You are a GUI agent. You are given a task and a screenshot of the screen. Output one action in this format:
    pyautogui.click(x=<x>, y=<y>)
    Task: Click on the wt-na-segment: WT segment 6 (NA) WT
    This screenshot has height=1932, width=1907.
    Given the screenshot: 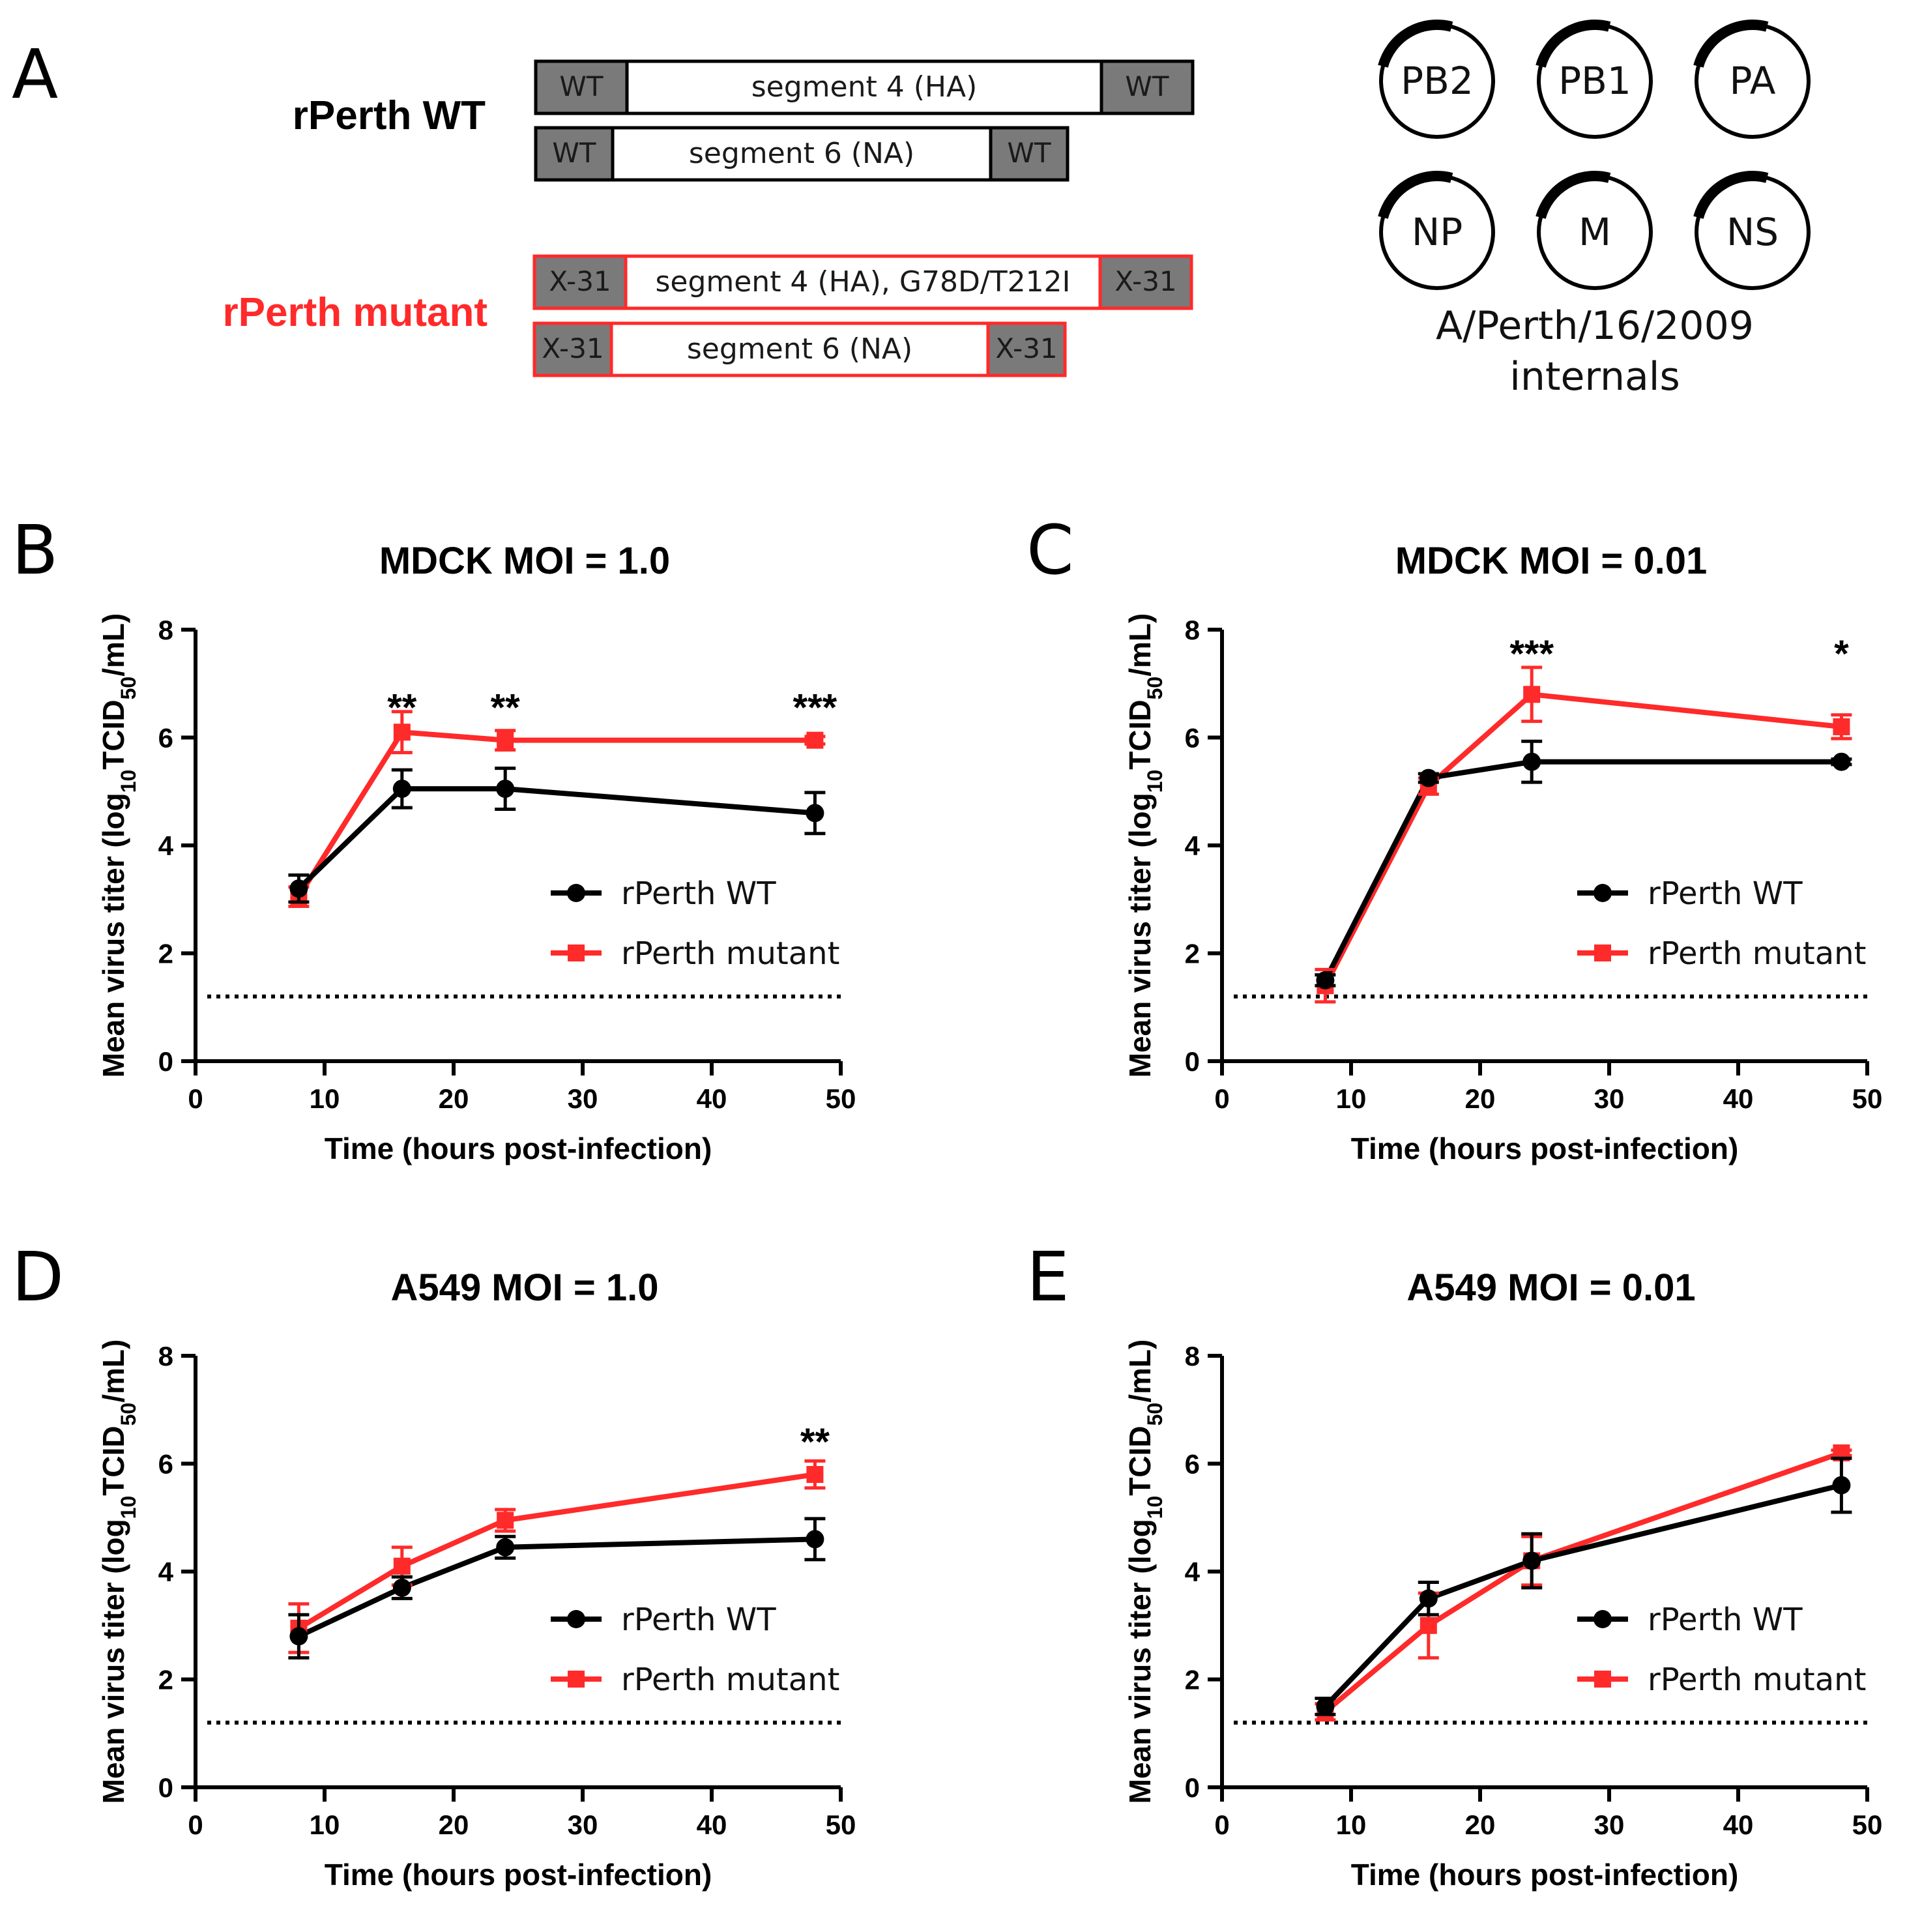 What is the action you would take?
    pyautogui.click(x=802, y=154)
    